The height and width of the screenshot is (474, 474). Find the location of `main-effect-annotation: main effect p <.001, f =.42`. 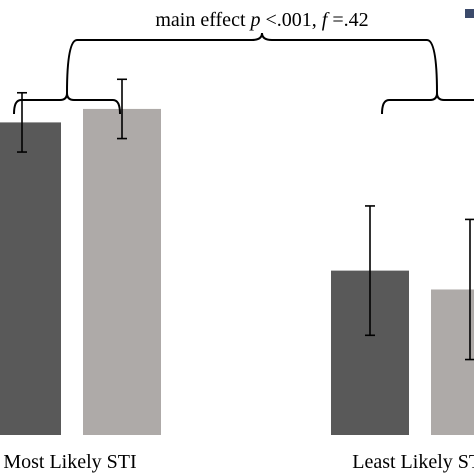

main-effect-annotation: main effect p <.001, f =.42 is located at coordinates (261, 20).